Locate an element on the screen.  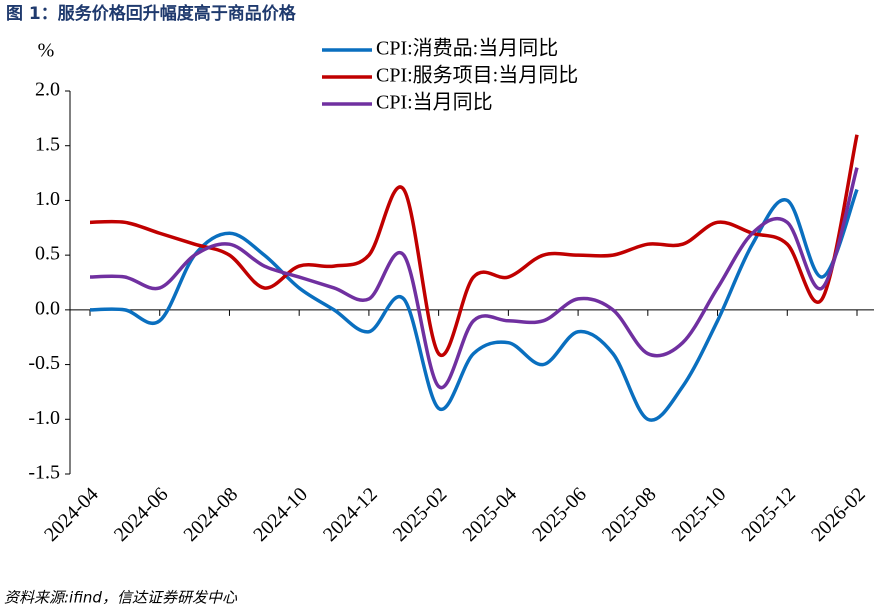
x-tick-label: 2024-04 is located at coordinates (71, 514).